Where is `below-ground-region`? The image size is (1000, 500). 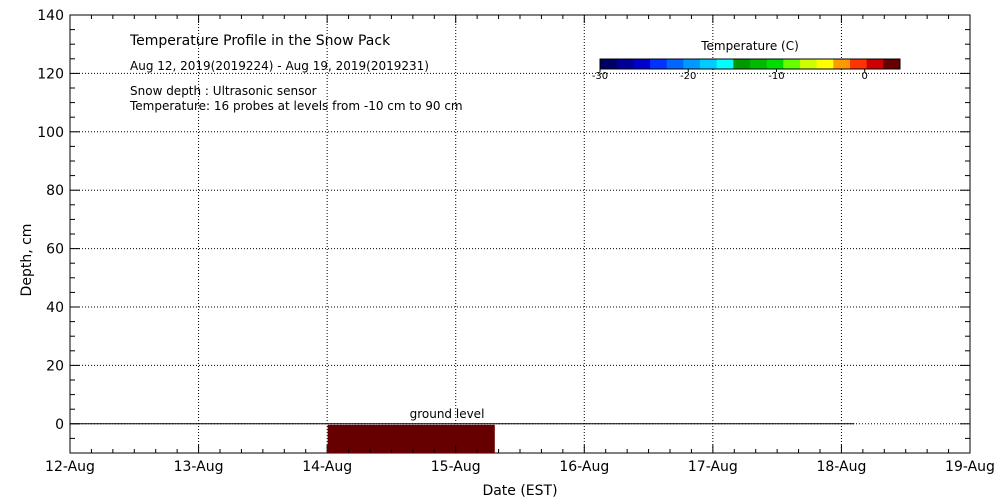
below-ground-region is located at coordinates (411, 438).